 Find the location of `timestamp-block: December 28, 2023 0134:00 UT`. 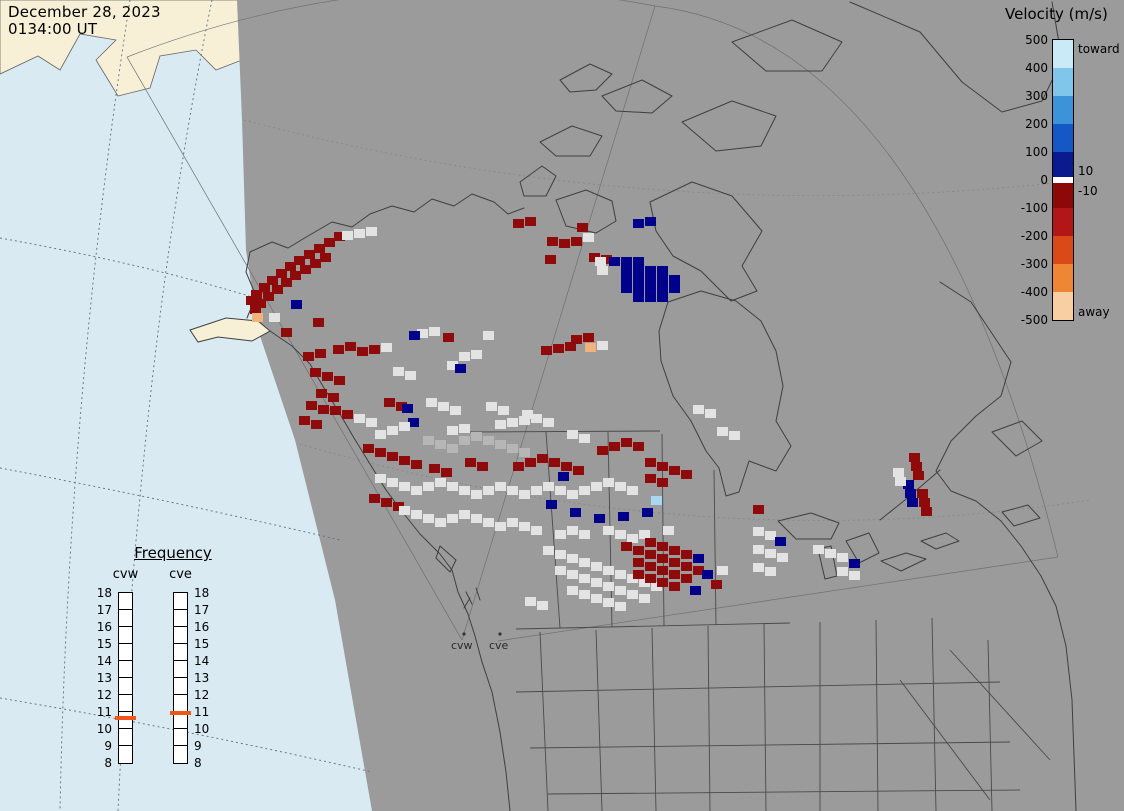

timestamp-block: December 28, 2023 0134:00 UT is located at coordinates (84, 21).